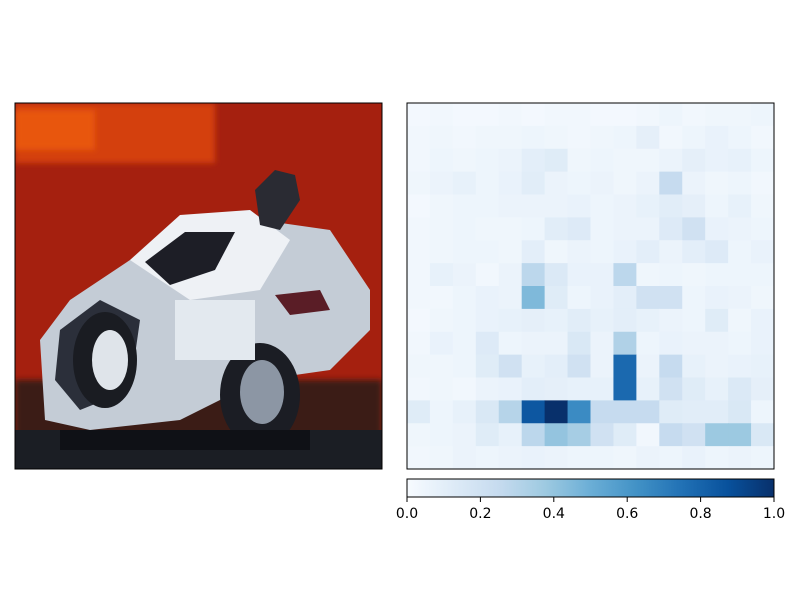 This screenshot has height=600, width=800. I want to click on car-window, so click(190, 258).